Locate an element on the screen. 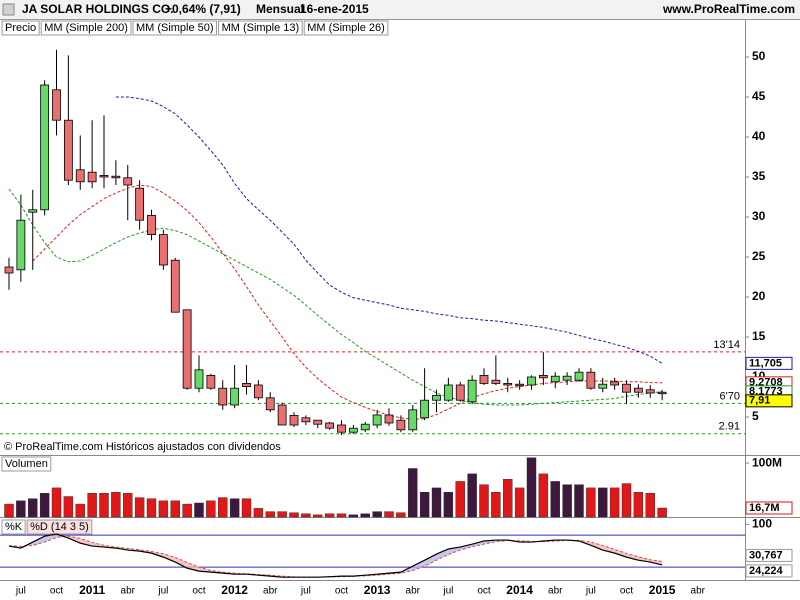 This screenshot has width=800, height=600. y-tick-label: 40 is located at coordinates (759, 136).